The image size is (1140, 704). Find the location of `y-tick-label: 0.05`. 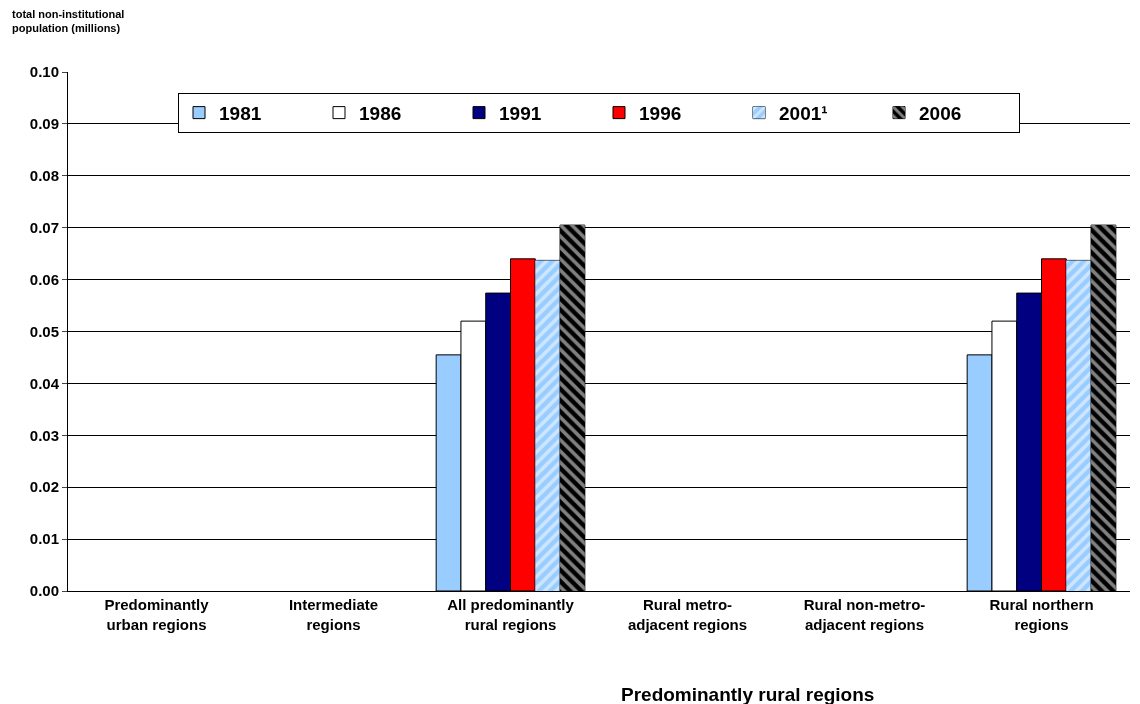

y-tick-label: 0.05 is located at coordinates (44, 331).